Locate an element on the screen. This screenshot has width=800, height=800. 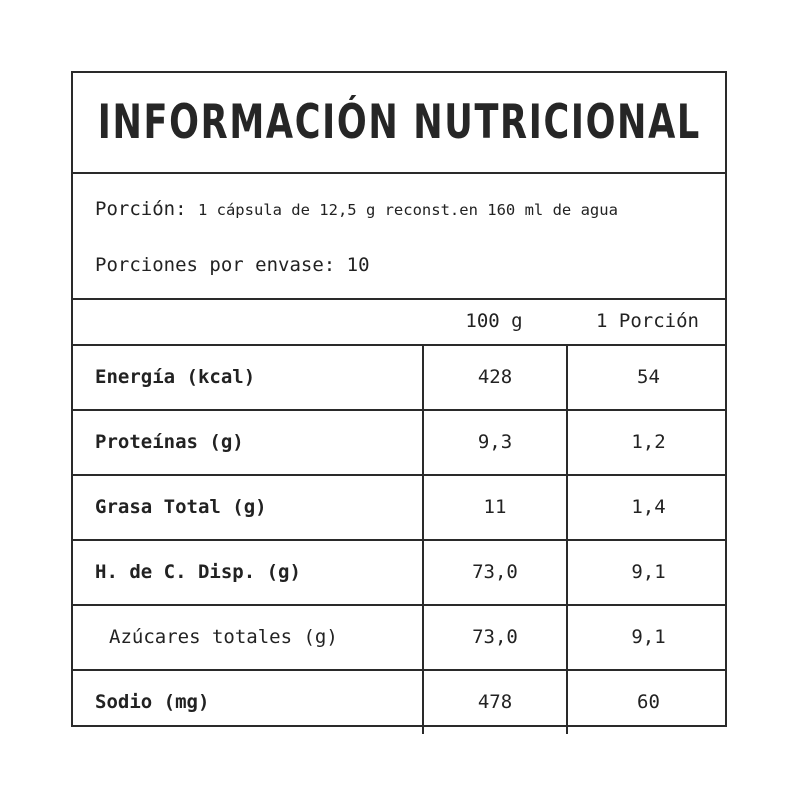
nutrient-name: Energía (kcal) is located at coordinates (175, 377).